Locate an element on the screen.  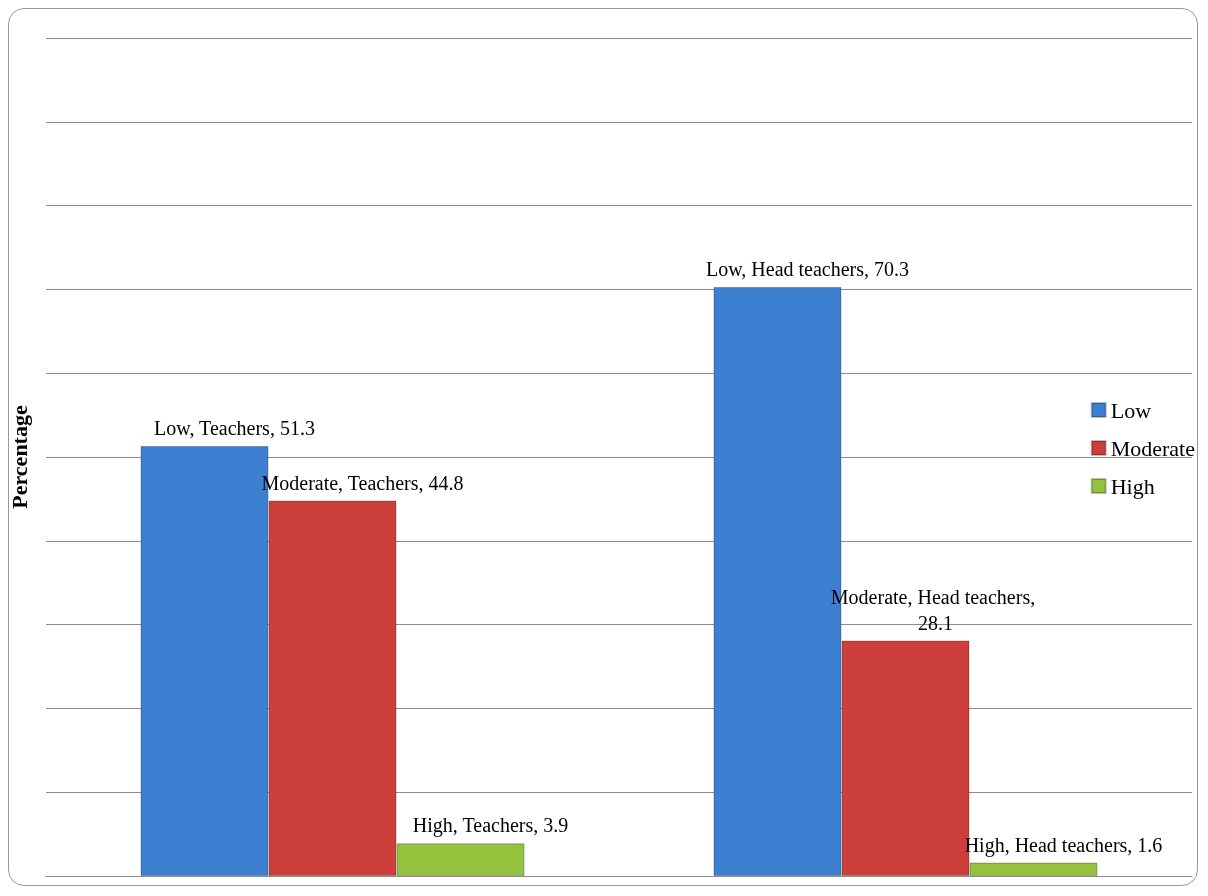
data-label: Low, Teachers, 51.3 is located at coordinates (234, 428).